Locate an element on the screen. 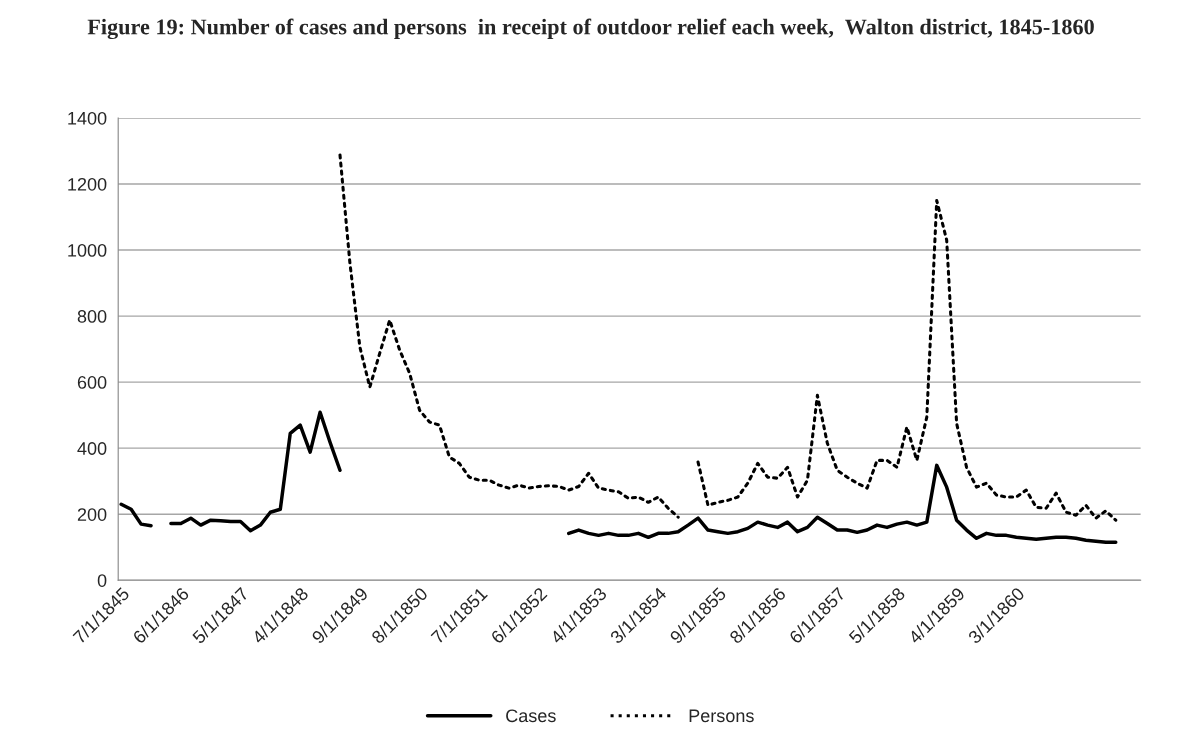 Image resolution: width=1182 pixels, height=742 pixels. chart-title: Figure 19: Number of cases and persons in receipt of outdoor relief each week, Walton district, 1845-1860 is located at coordinates (590, 29).